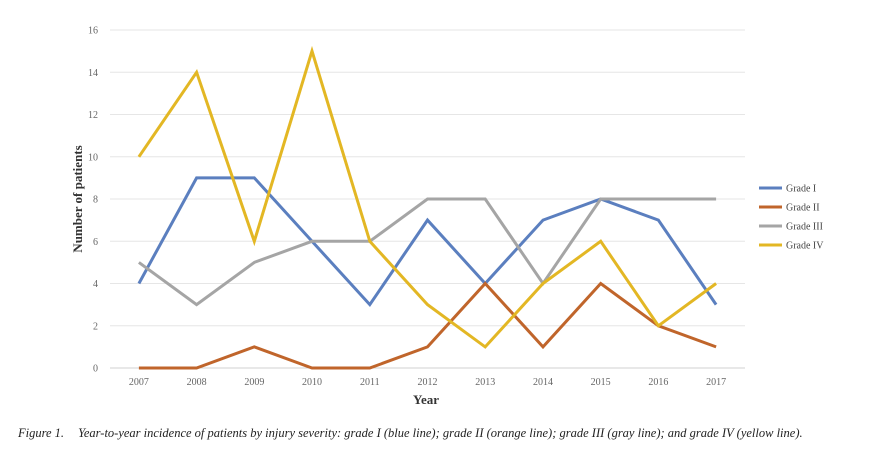 The height and width of the screenshot is (468, 880). I want to click on y-axis-title: Number of patients, so click(77, 198).